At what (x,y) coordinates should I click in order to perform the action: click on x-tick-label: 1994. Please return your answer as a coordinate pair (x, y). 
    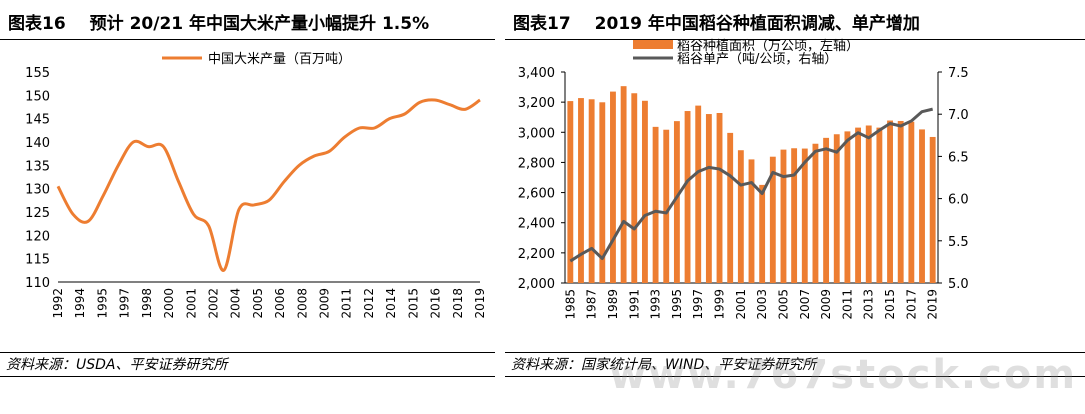
    Looking at the image, I should click on (80, 303).